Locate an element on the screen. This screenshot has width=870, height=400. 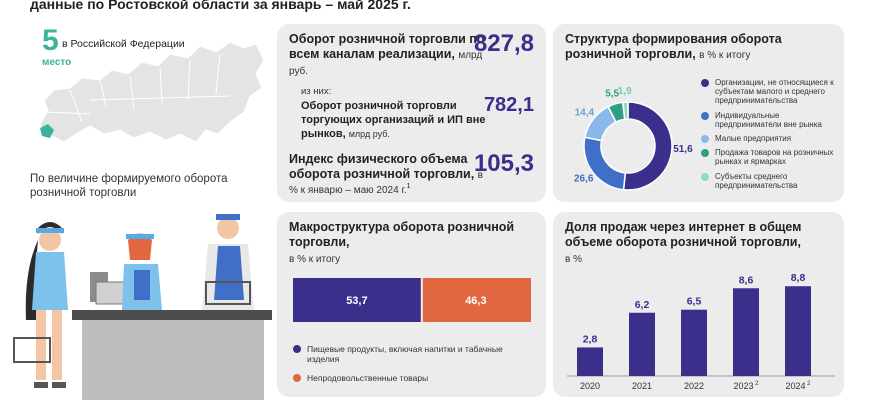
donut-value-label: 14,4 is located at coordinates (585, 113).